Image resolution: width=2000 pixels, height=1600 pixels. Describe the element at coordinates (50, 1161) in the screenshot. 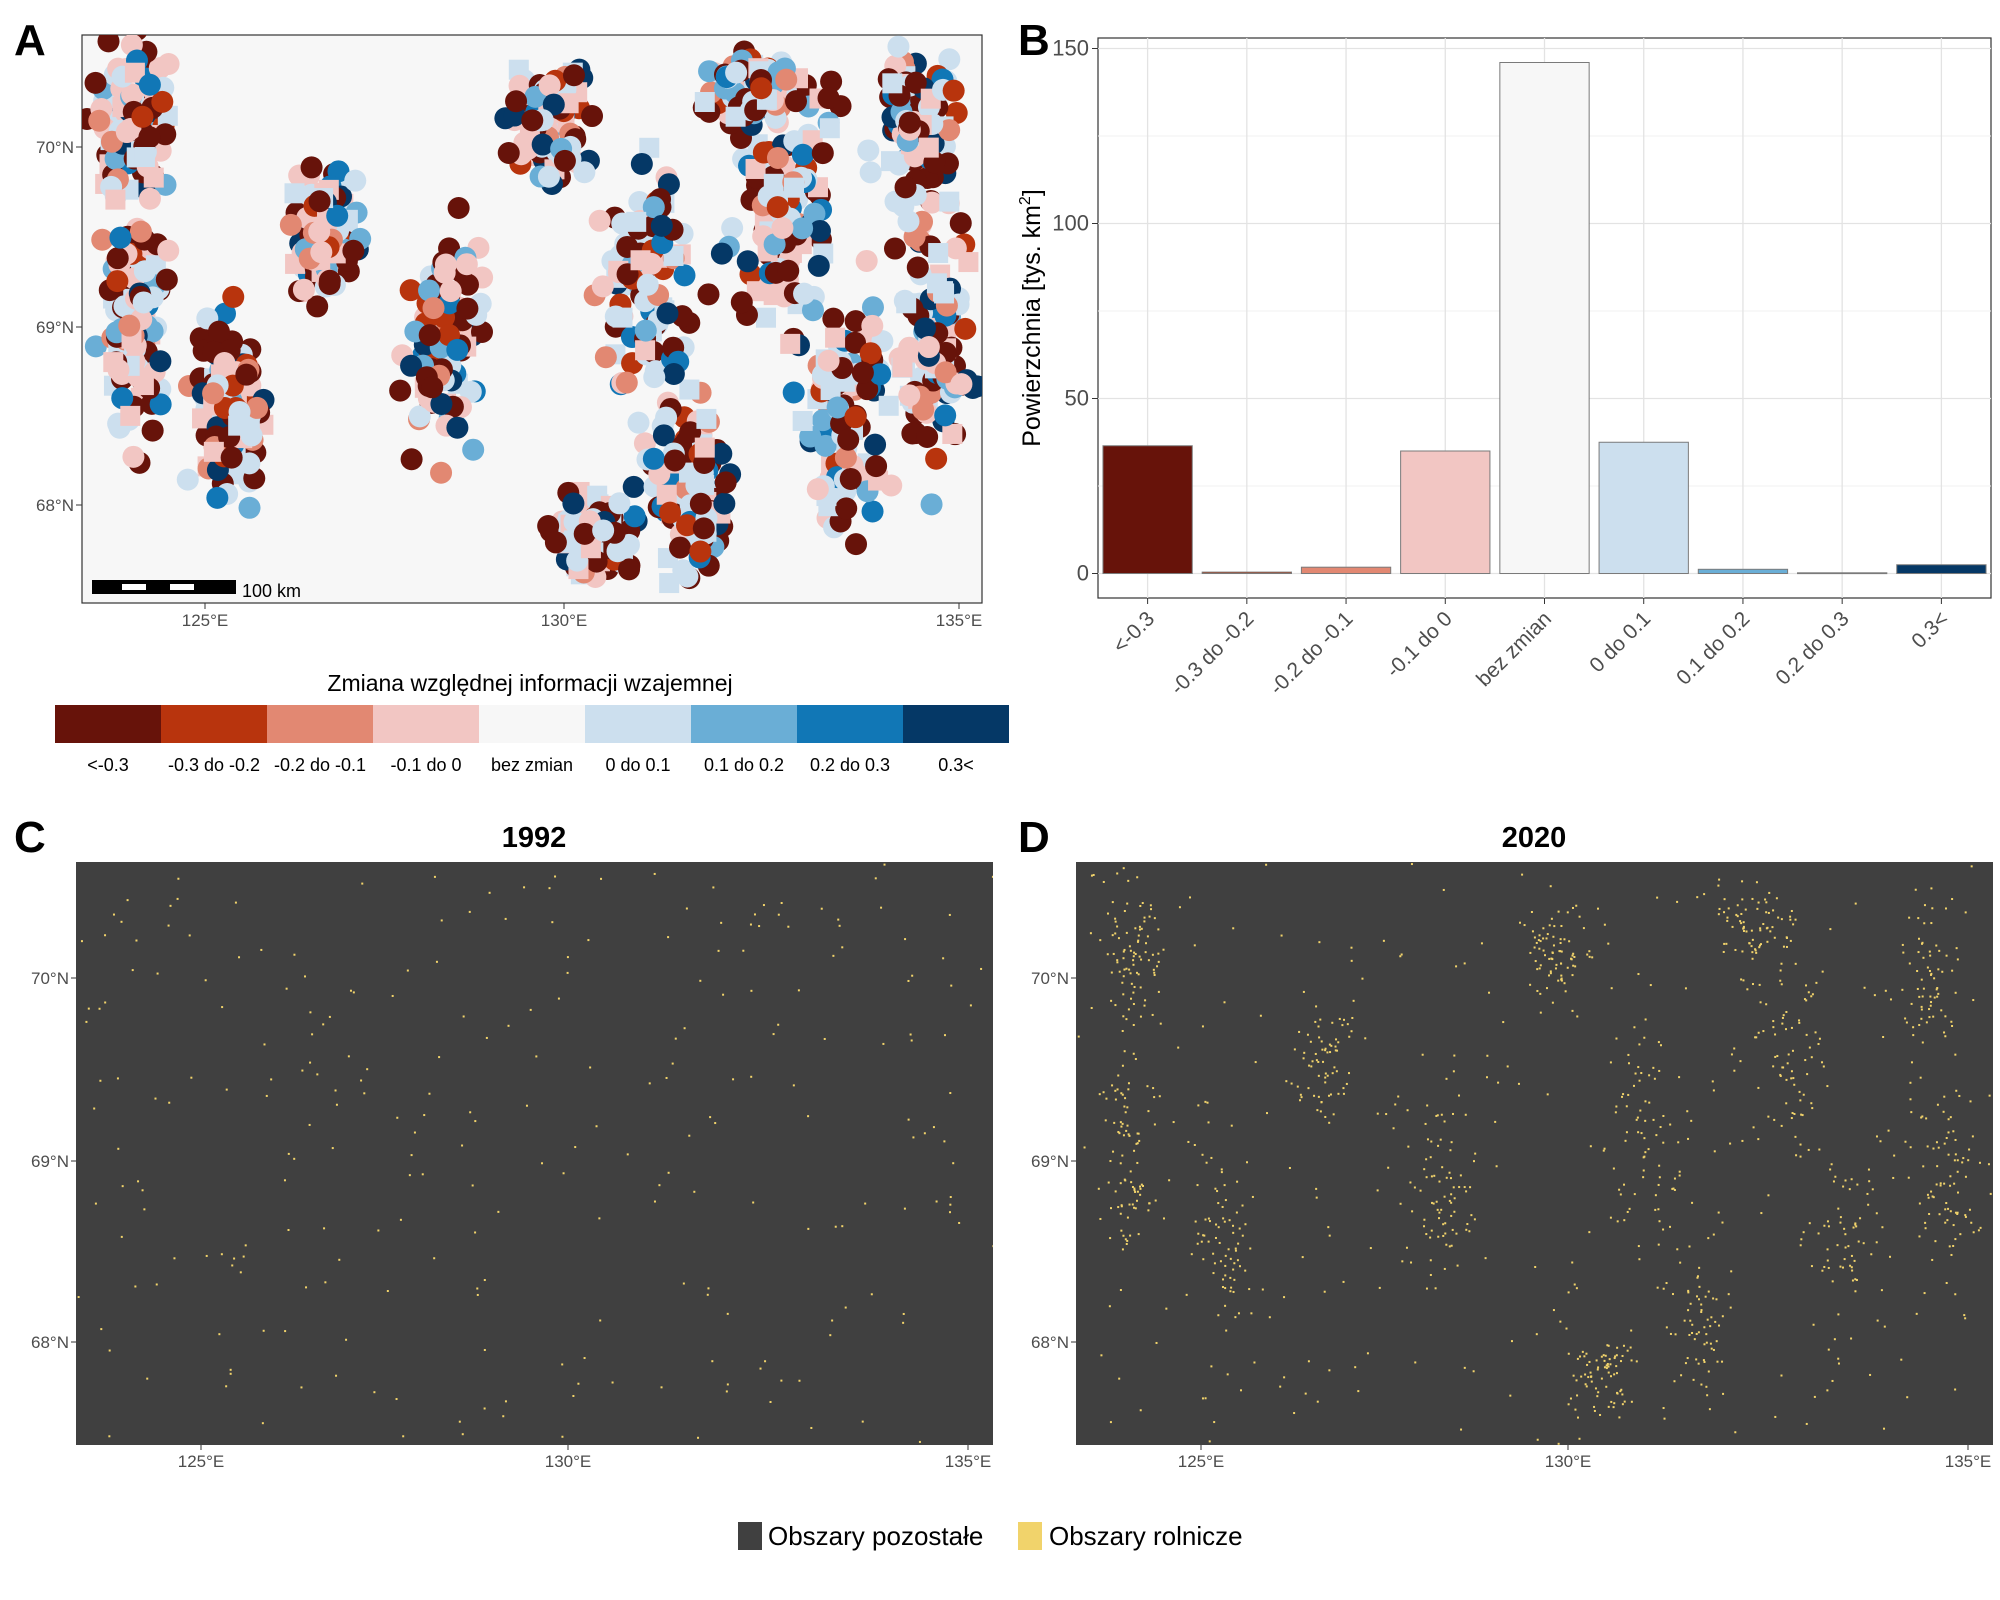

I see `map-c-ytick-69: 69°N` at that location.